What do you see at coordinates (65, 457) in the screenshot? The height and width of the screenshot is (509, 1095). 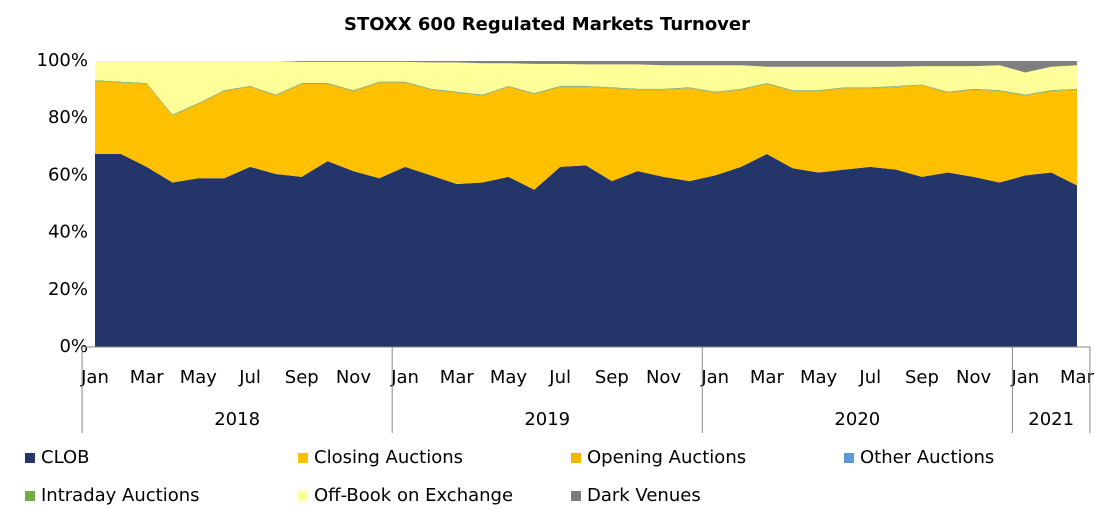 I see `legend-label: CLOB` at bounding box center [65, 457].